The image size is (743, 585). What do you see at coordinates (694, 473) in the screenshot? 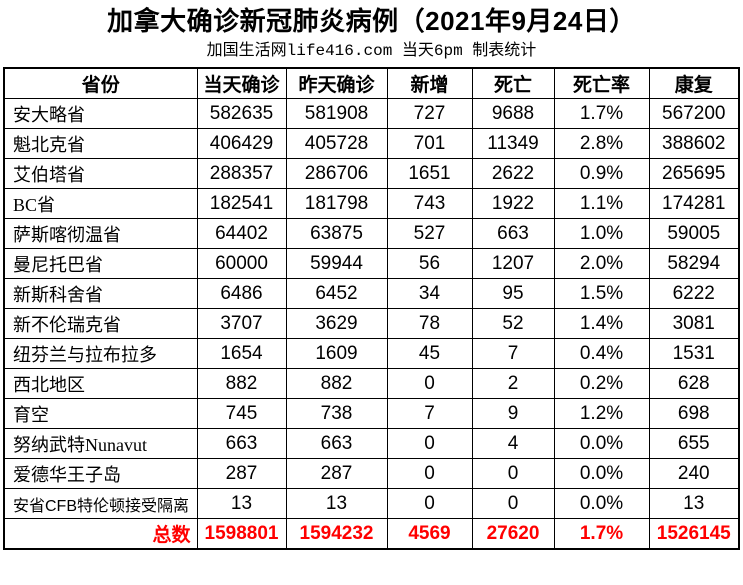
I see `cell-value: 240` at bounding box center [694, 473].